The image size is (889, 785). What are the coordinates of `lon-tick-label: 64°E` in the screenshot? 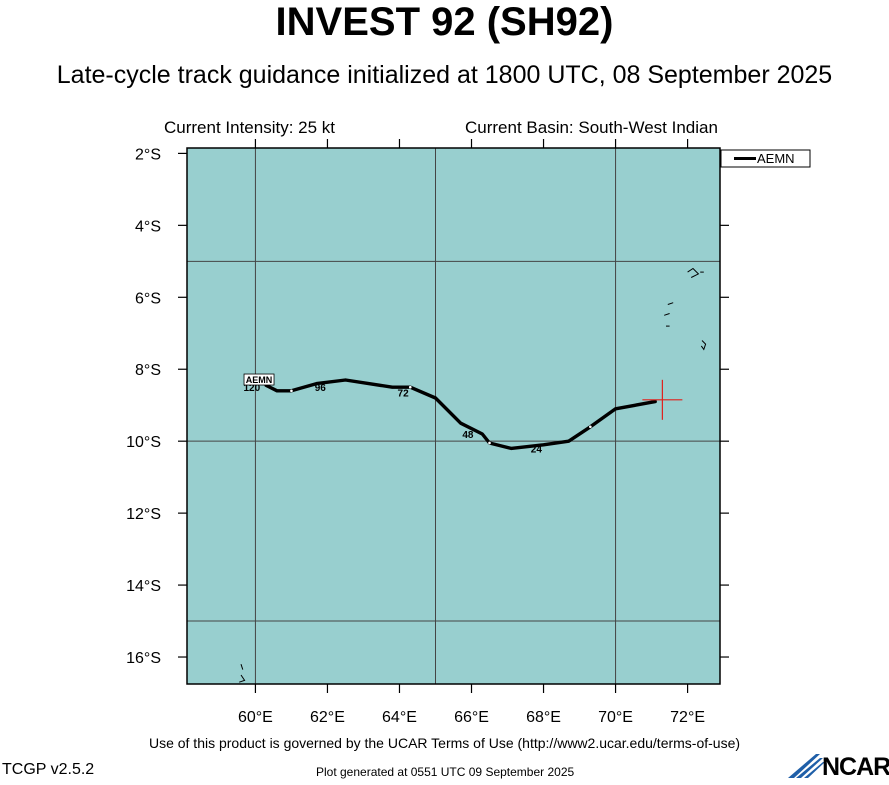 It's located at (399, 717).